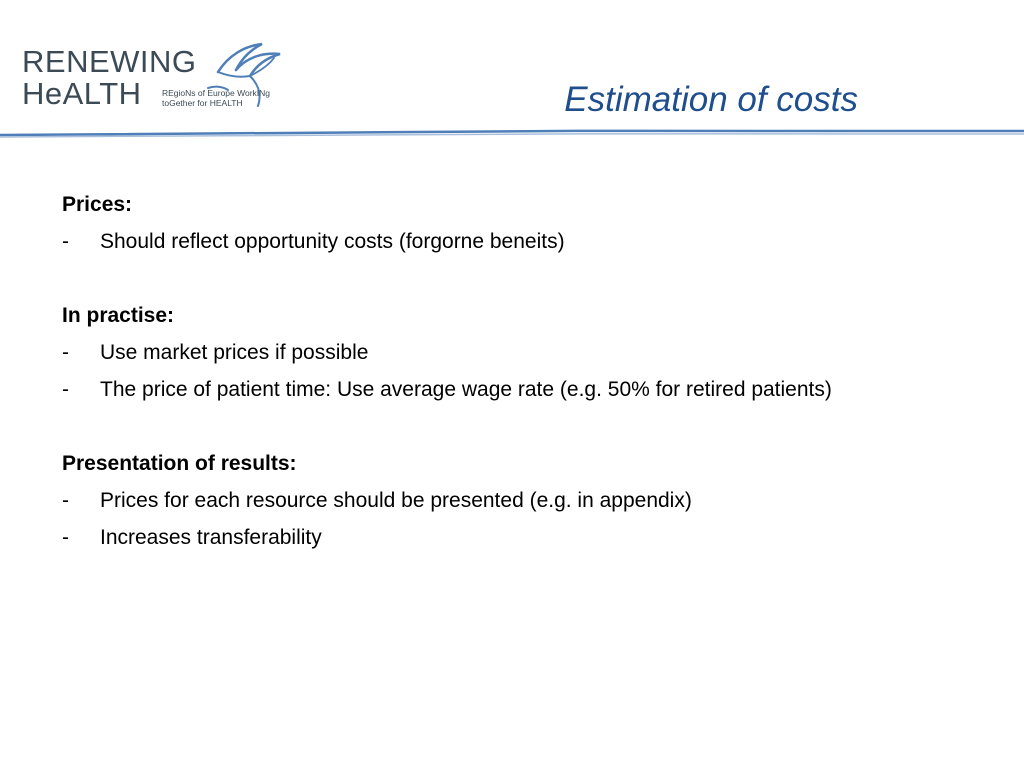  Describe the element at coordinates (234, 352) in the screenshot. I see `list-item-text: Use market prices if possible` at that location.